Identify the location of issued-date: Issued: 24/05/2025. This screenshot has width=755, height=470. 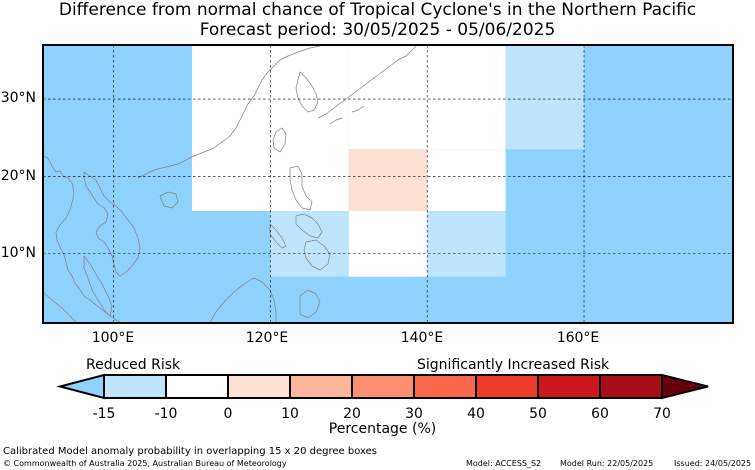
(713, 463).